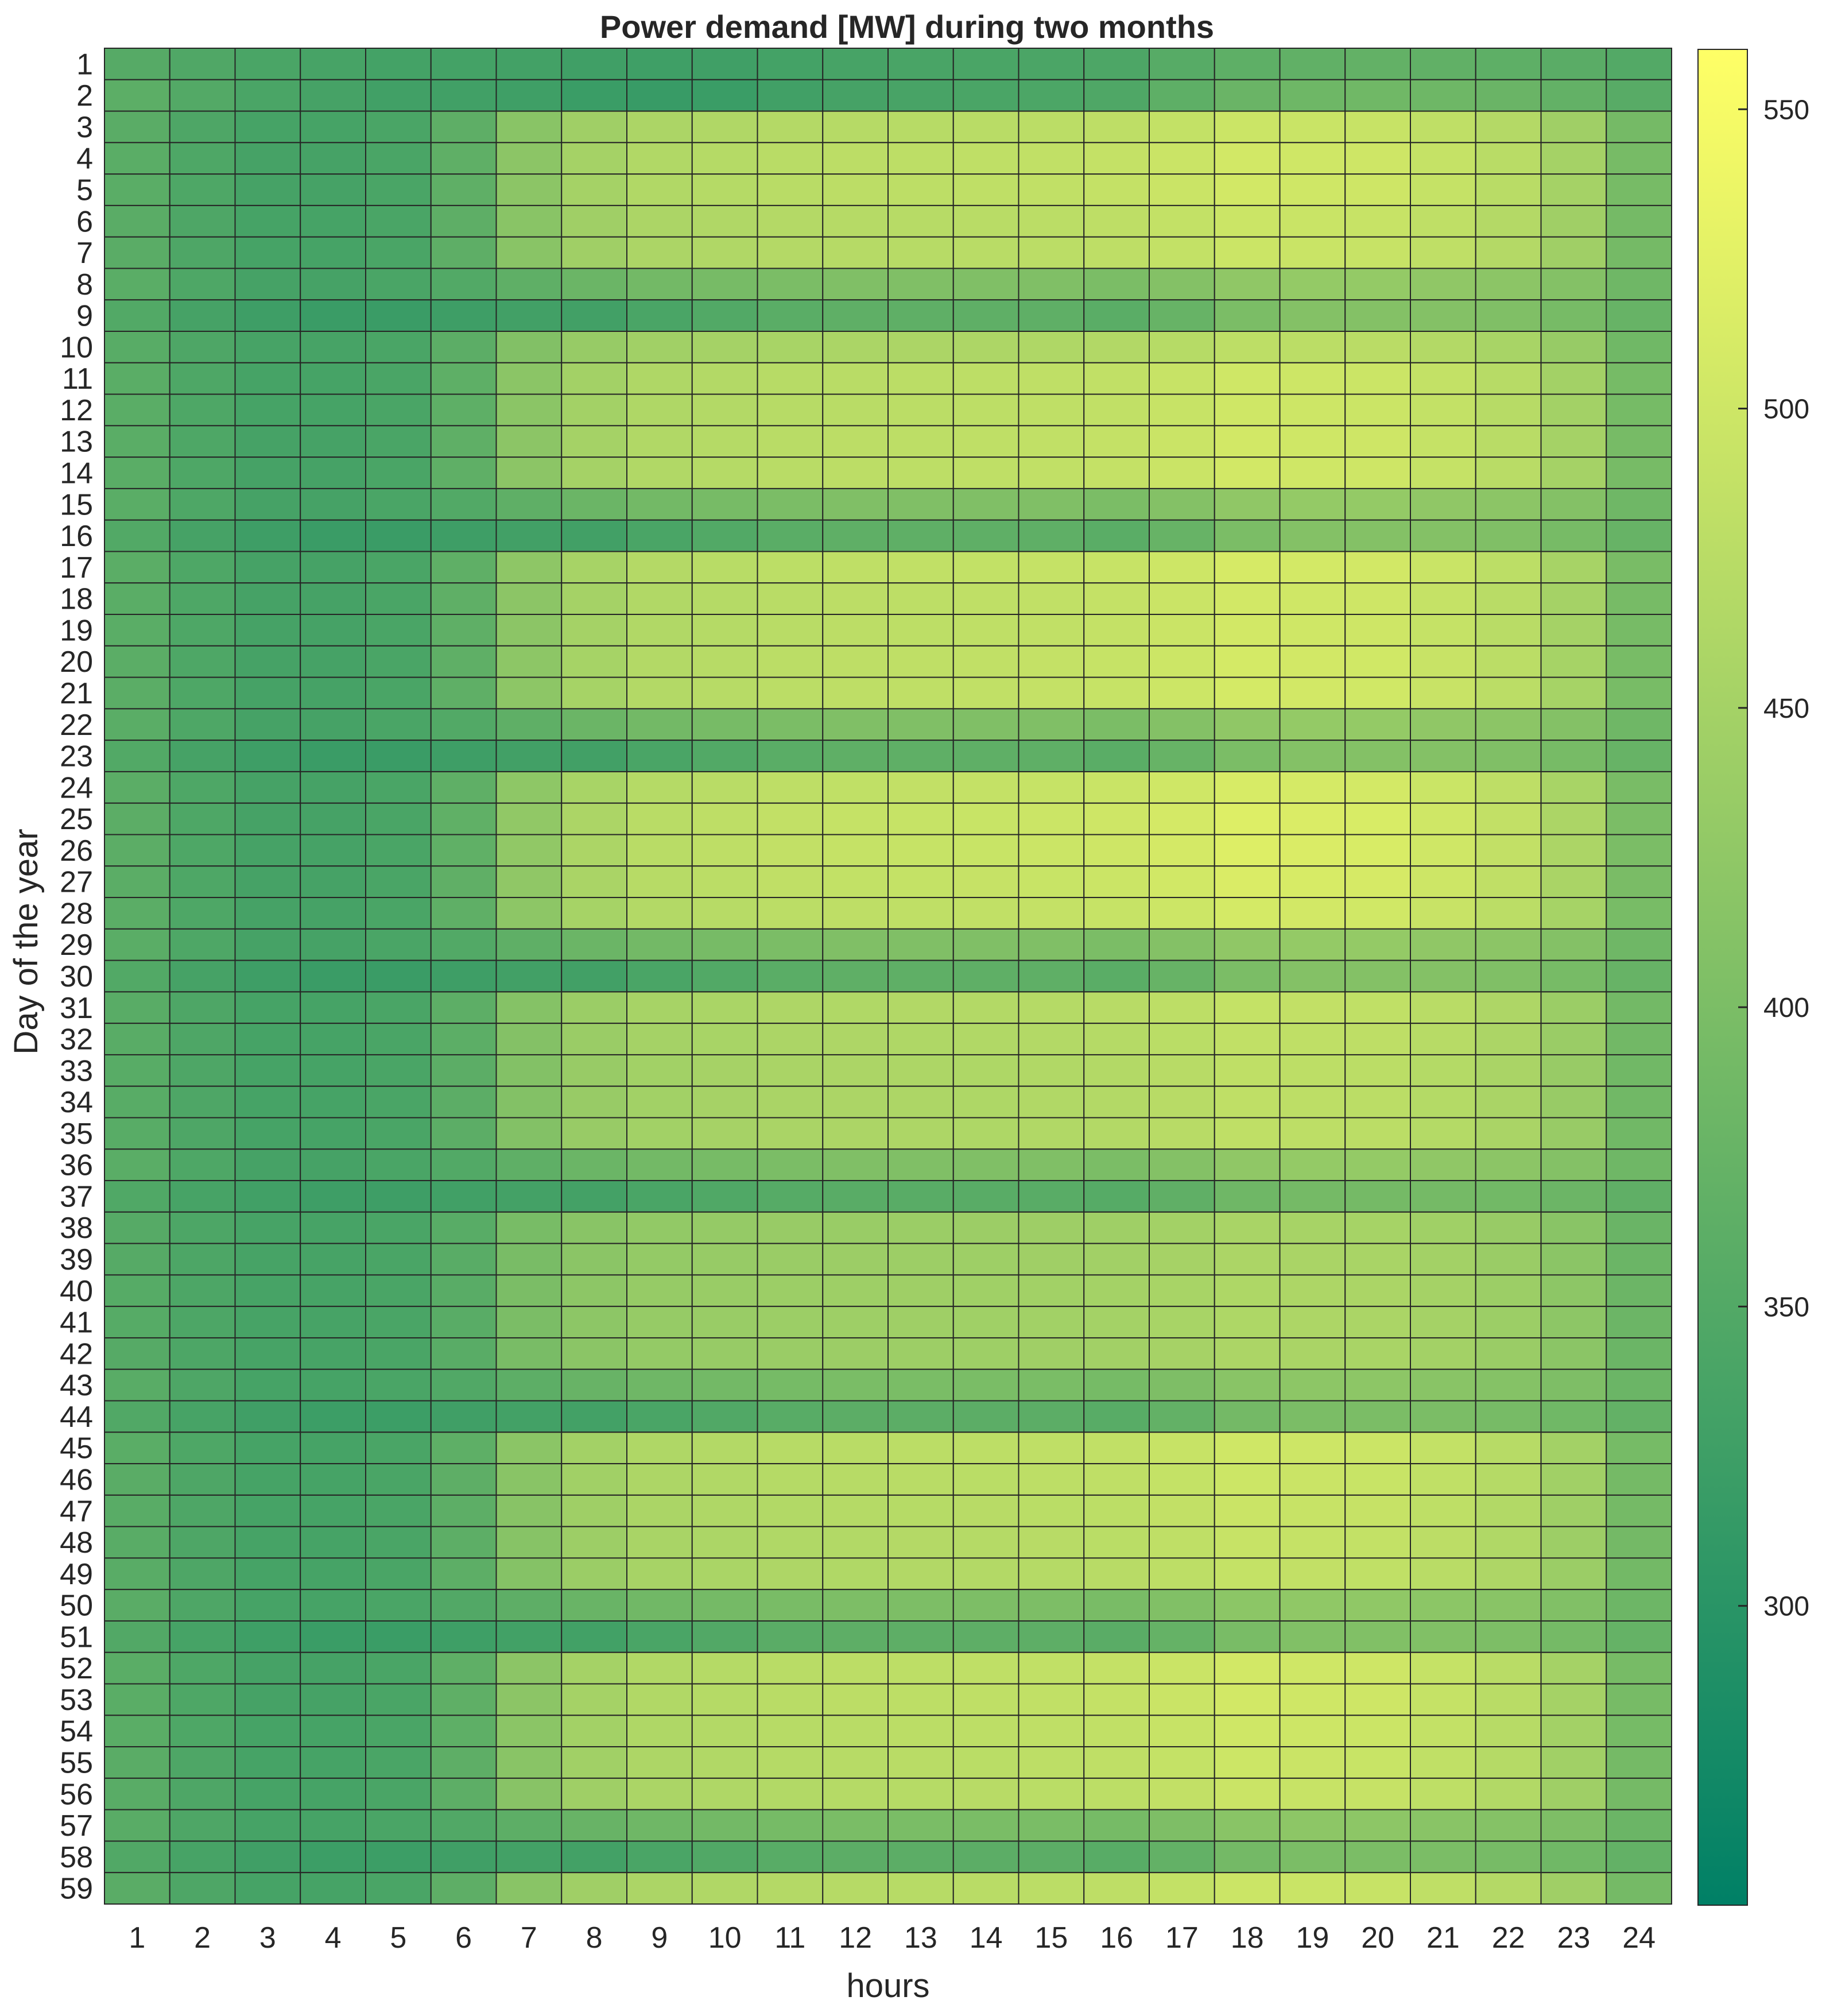 The image size is (1822, 2016). What do you see at coordinates (76, 1008) in the screenshot?
I see `y-tick-label: 31` at bounding box center [76, 1008].